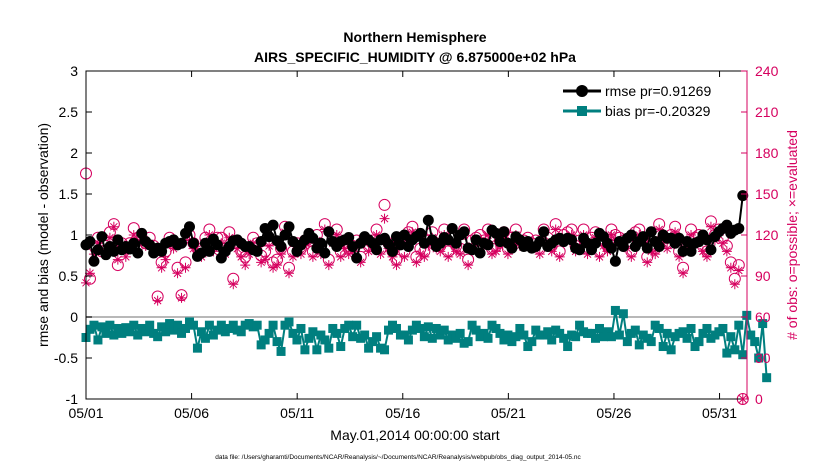 The width and height of the screenshot is (830, 470). Describe the element at coordinates (658, 91) in the screenshot. I see `legend-rmse-label: rmse pr=0.91269` at that location.